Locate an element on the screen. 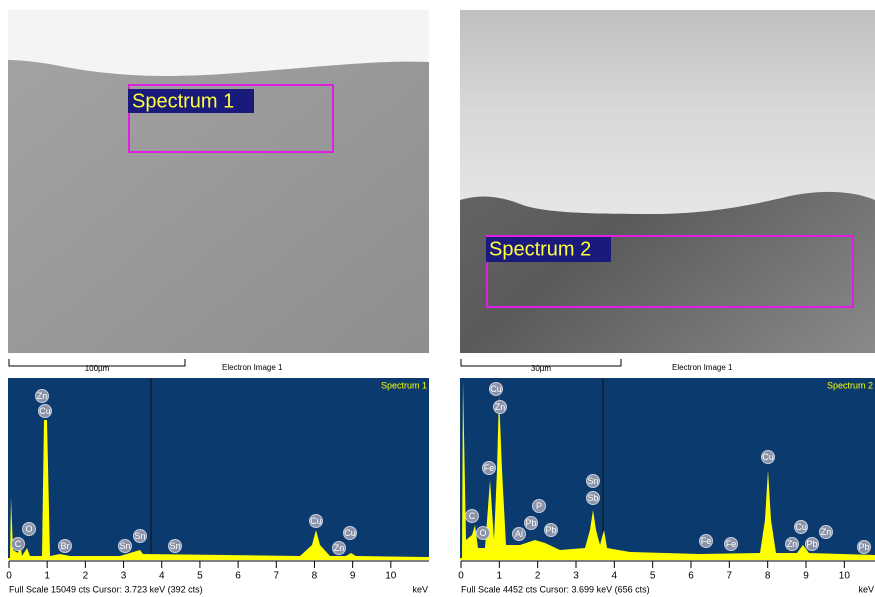 This screenshot has width=875, height=597. scale-label: 30µm is located at coordinates (541, 368).